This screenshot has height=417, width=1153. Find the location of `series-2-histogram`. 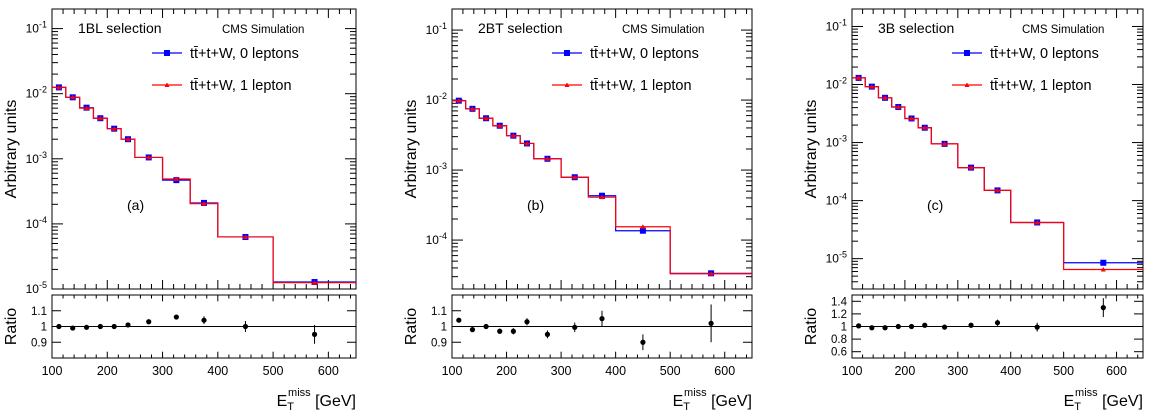

series-2-histogram is located at coordinates (997, 174).